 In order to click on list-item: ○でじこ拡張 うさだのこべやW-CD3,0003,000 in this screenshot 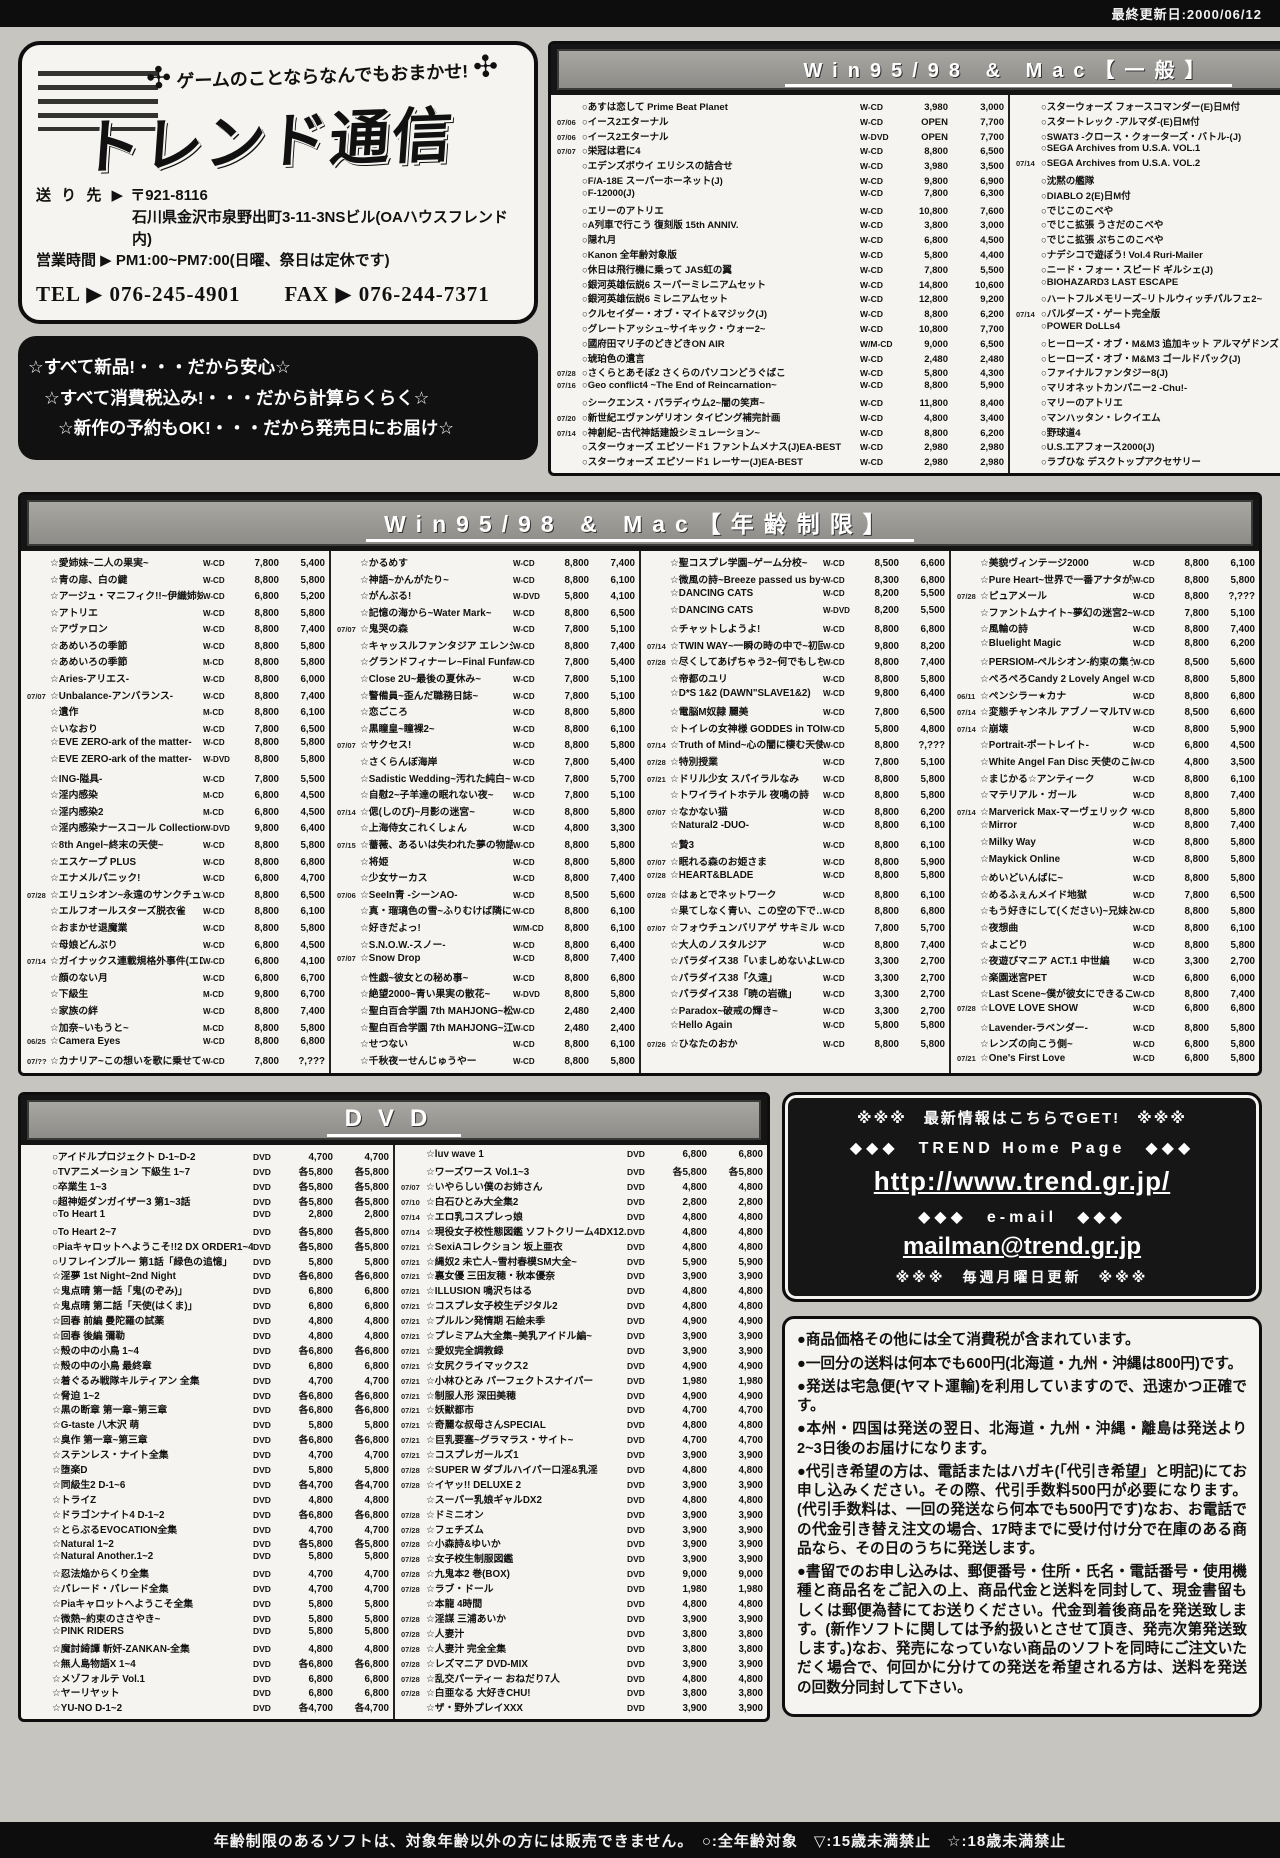, I will do `click(1102, 226)`.